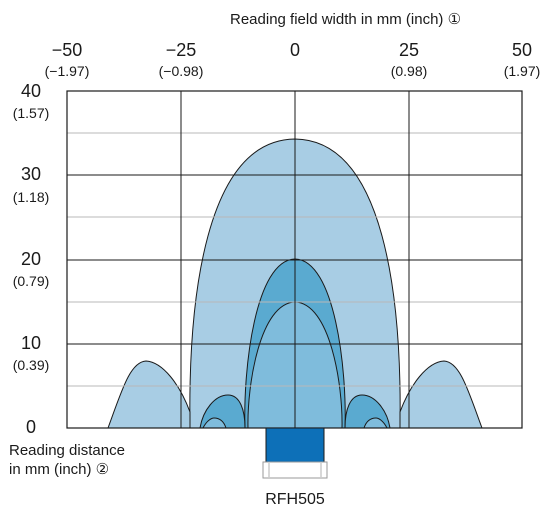 The height and width of the screenshot is (514, 549). I want to click on sensor-body, so click(295, 470).